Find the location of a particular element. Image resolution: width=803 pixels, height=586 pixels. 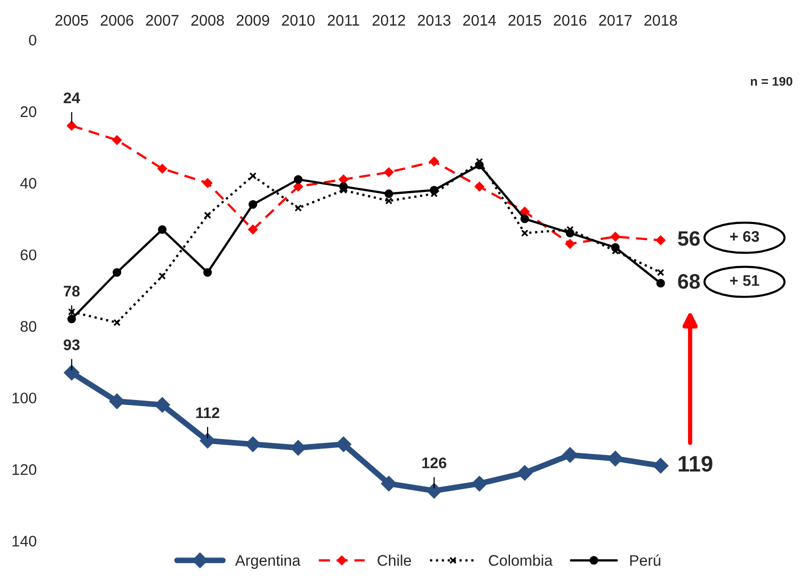

data-label: 78 is located at coordinates (72, 291).